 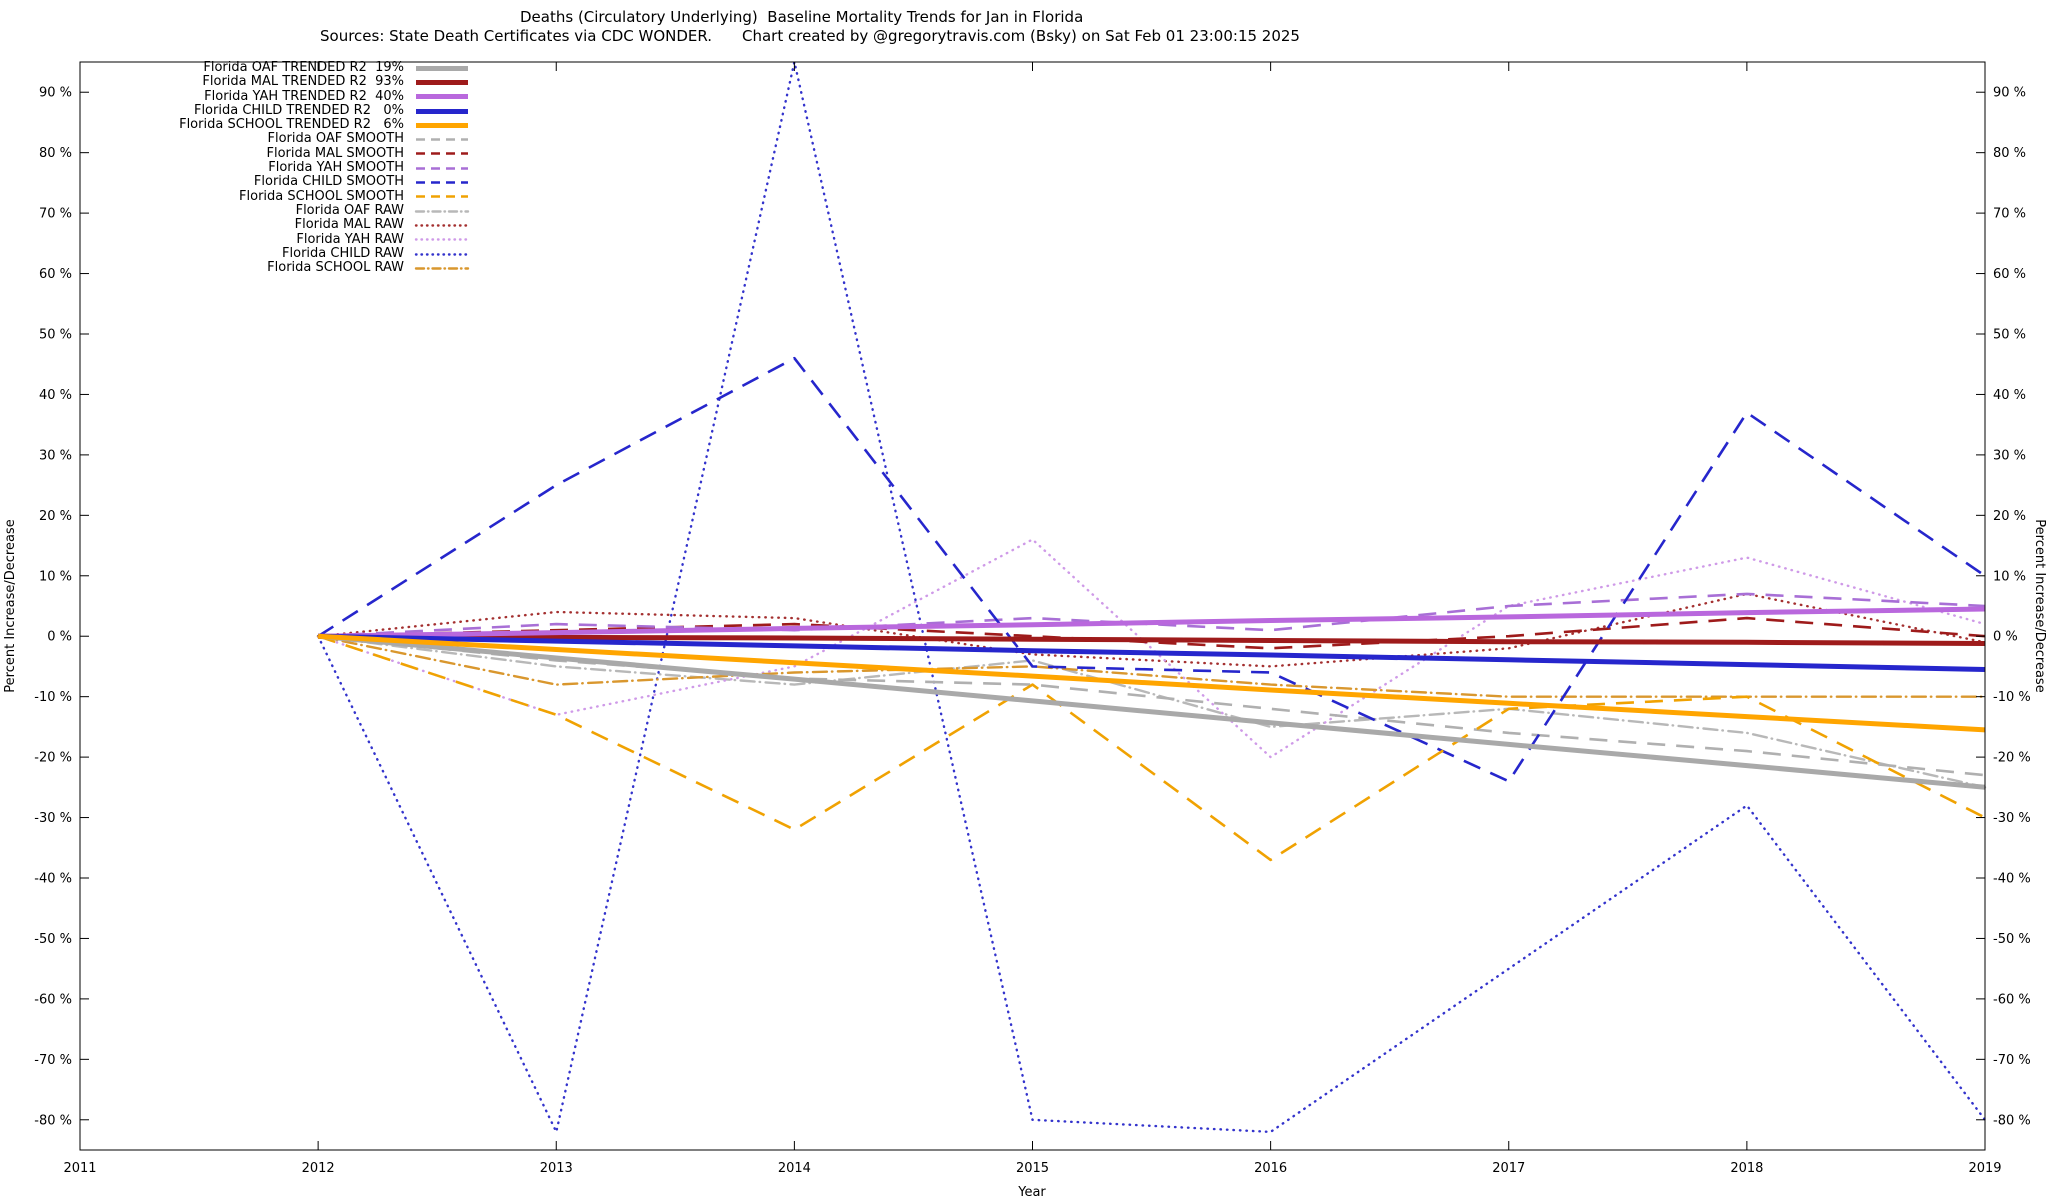 What do you see at coordinates (303, 67) in the screenshot?
I see `legend-label: Florida OAF TRENDED R2 19%` at bounding box center [303, 67].